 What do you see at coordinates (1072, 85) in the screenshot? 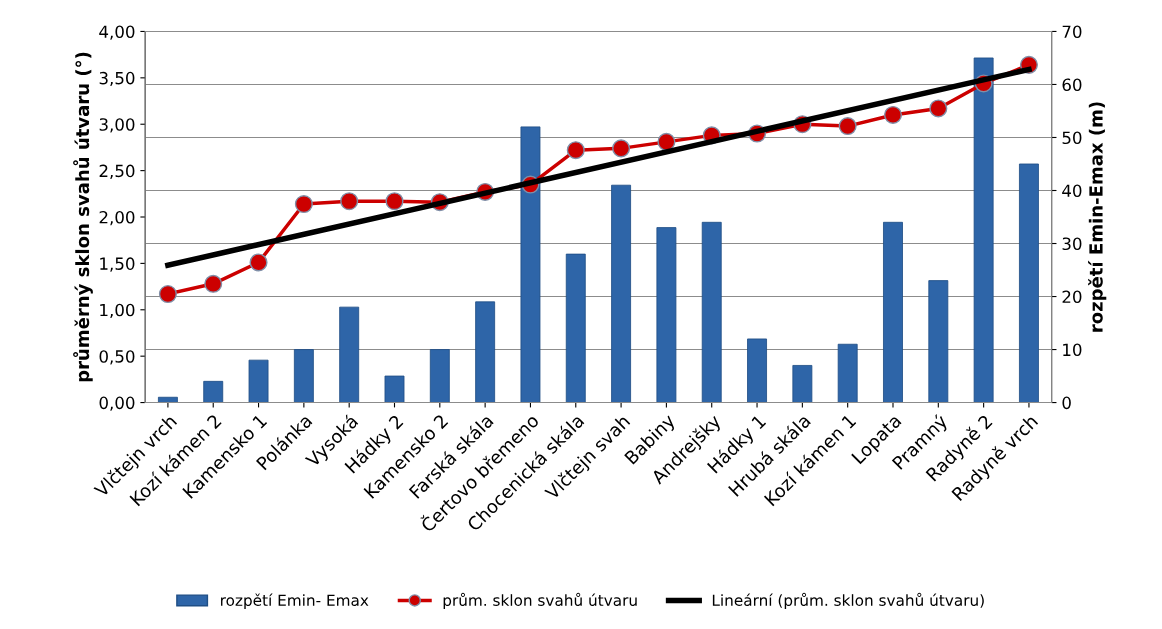
I see `y2-tick-label: 60` at bounding box center [1072, 85].